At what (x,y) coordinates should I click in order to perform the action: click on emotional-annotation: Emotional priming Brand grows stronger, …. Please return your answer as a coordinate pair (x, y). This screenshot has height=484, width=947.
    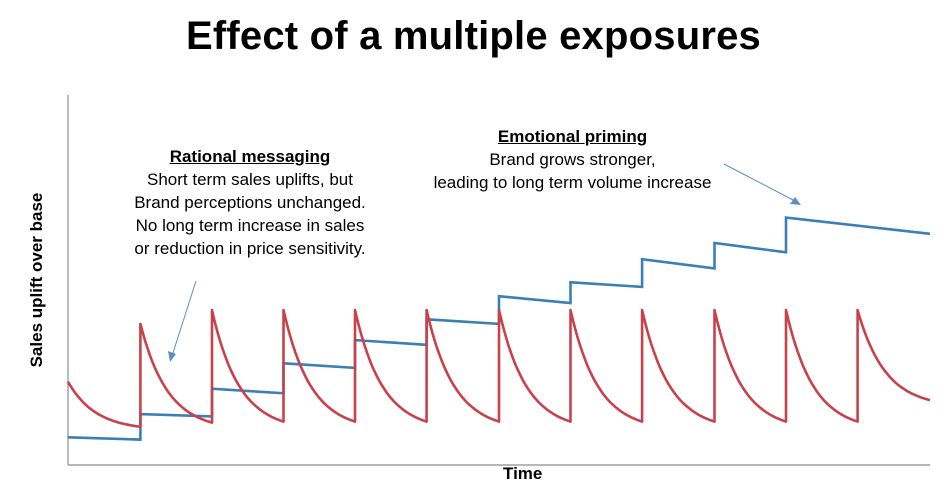
    Looking at the image, I should click on (572, 159).